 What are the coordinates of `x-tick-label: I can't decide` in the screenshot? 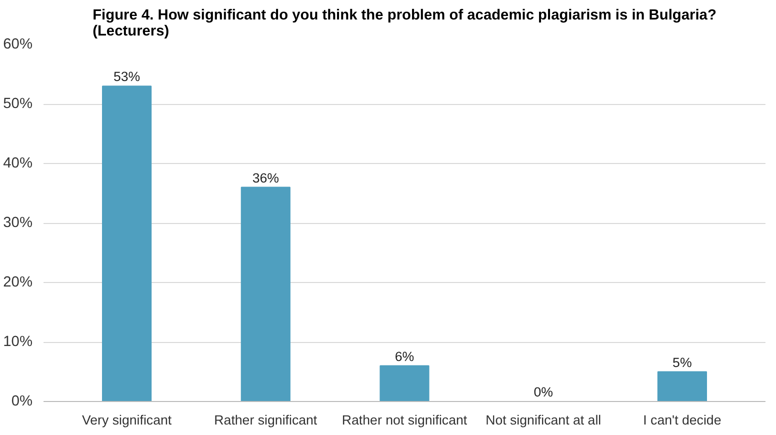 It's located at (682, 420).